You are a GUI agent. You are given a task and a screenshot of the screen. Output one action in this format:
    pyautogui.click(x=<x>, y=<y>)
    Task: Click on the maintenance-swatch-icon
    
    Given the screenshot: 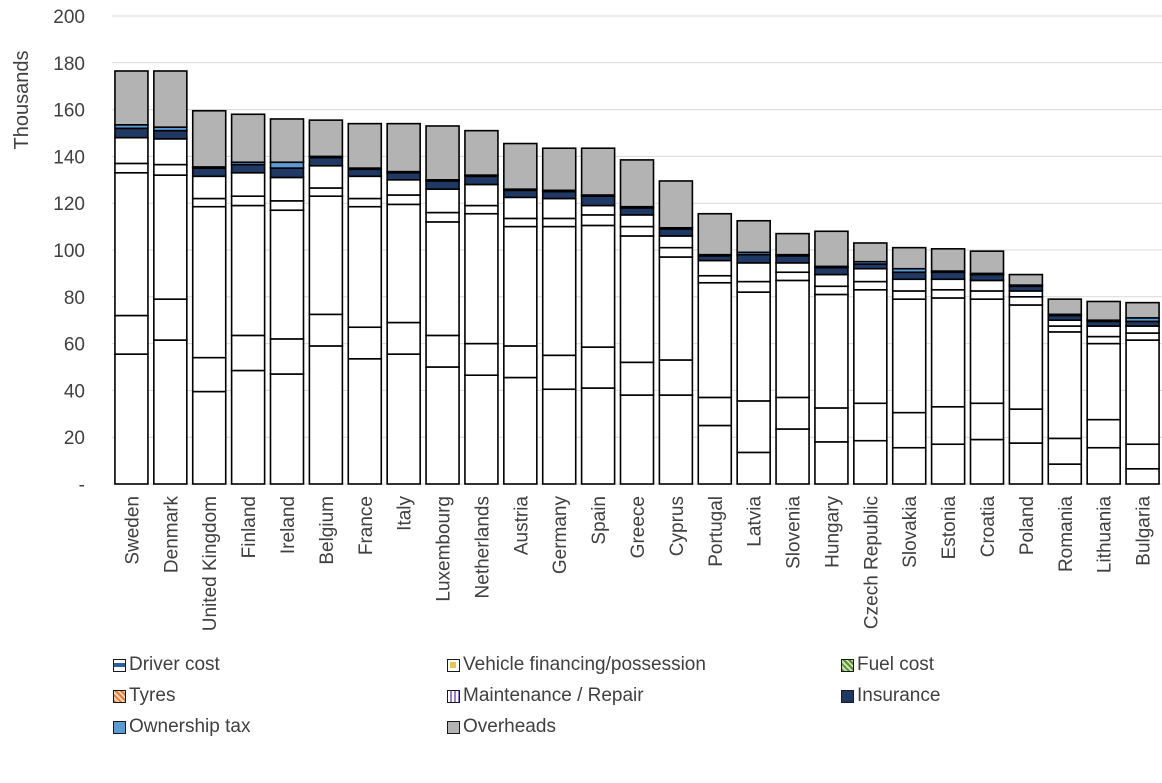 What is the action you would take?
    pyautogui.click(x=453, y=696)
    